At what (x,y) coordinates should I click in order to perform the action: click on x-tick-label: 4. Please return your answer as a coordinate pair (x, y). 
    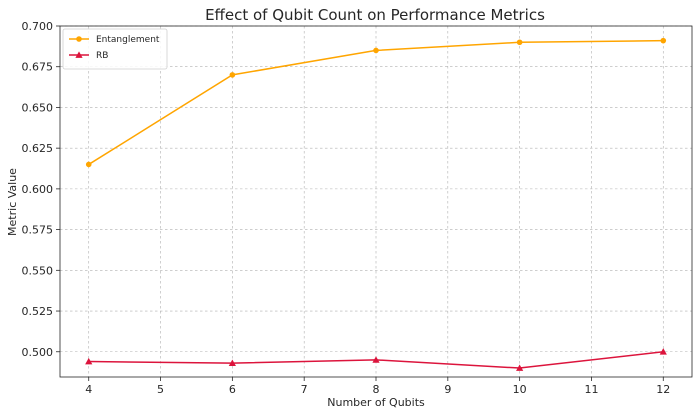
    Looking at the image, I should click on (88, 389).